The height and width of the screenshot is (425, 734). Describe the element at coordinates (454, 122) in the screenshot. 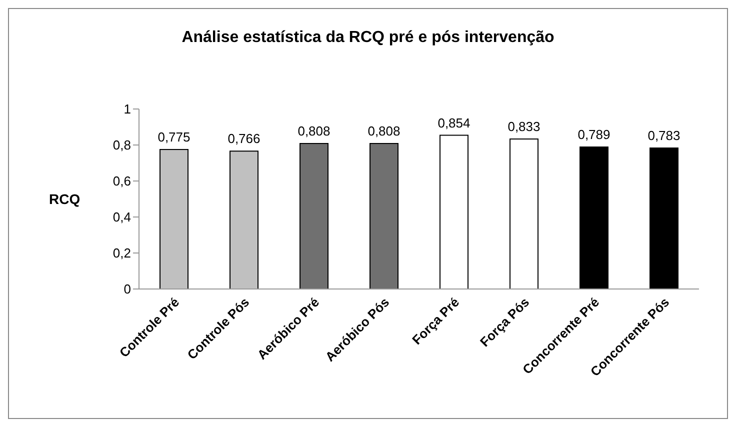

I see `data-label: 0,854` at that location.